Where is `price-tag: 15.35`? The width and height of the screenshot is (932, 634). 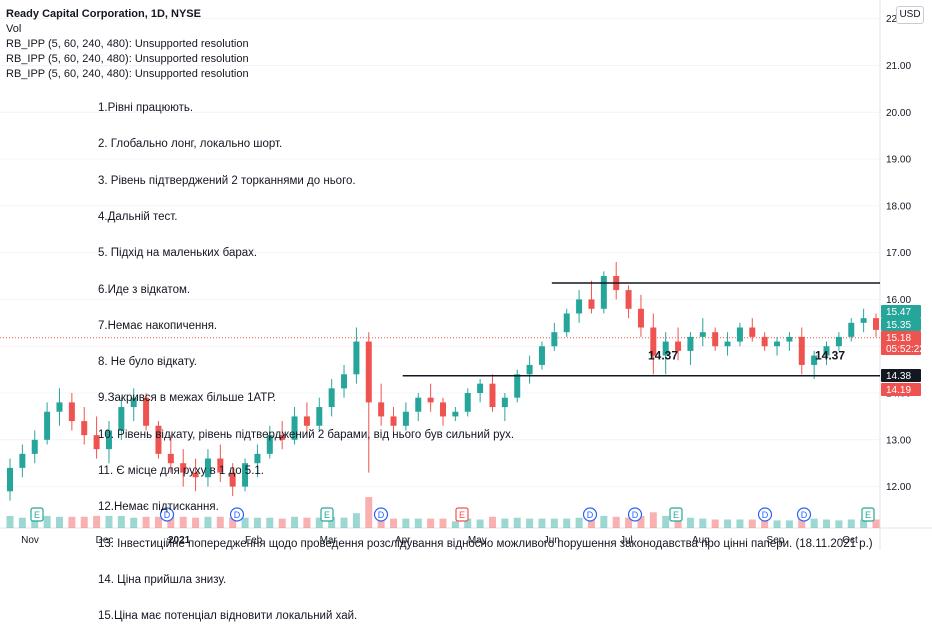
price-tag: 15.35 is located at coordinates (901, 324).